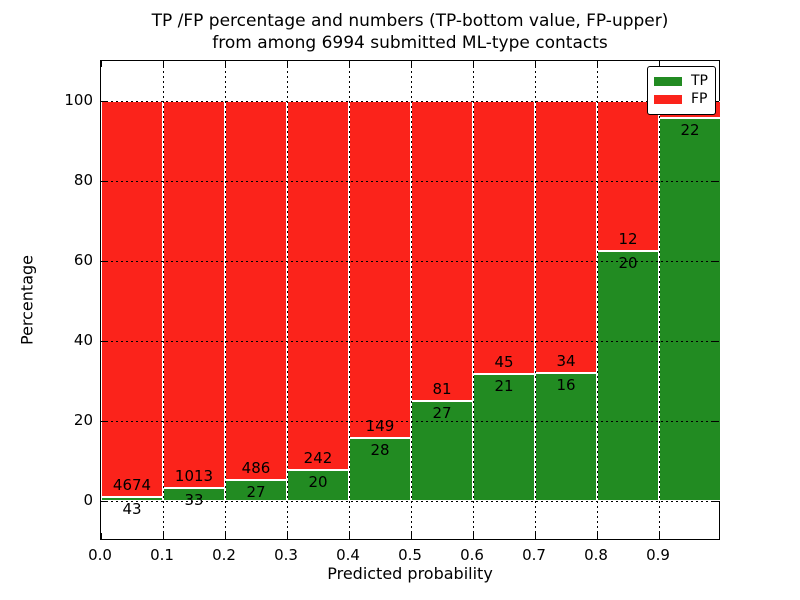 This screenshot has width=800, height=600. What do you see at coordinates (132, 509) in the screenshot?
I see `tp-count-label: 43` at bounding box center [132, 509].